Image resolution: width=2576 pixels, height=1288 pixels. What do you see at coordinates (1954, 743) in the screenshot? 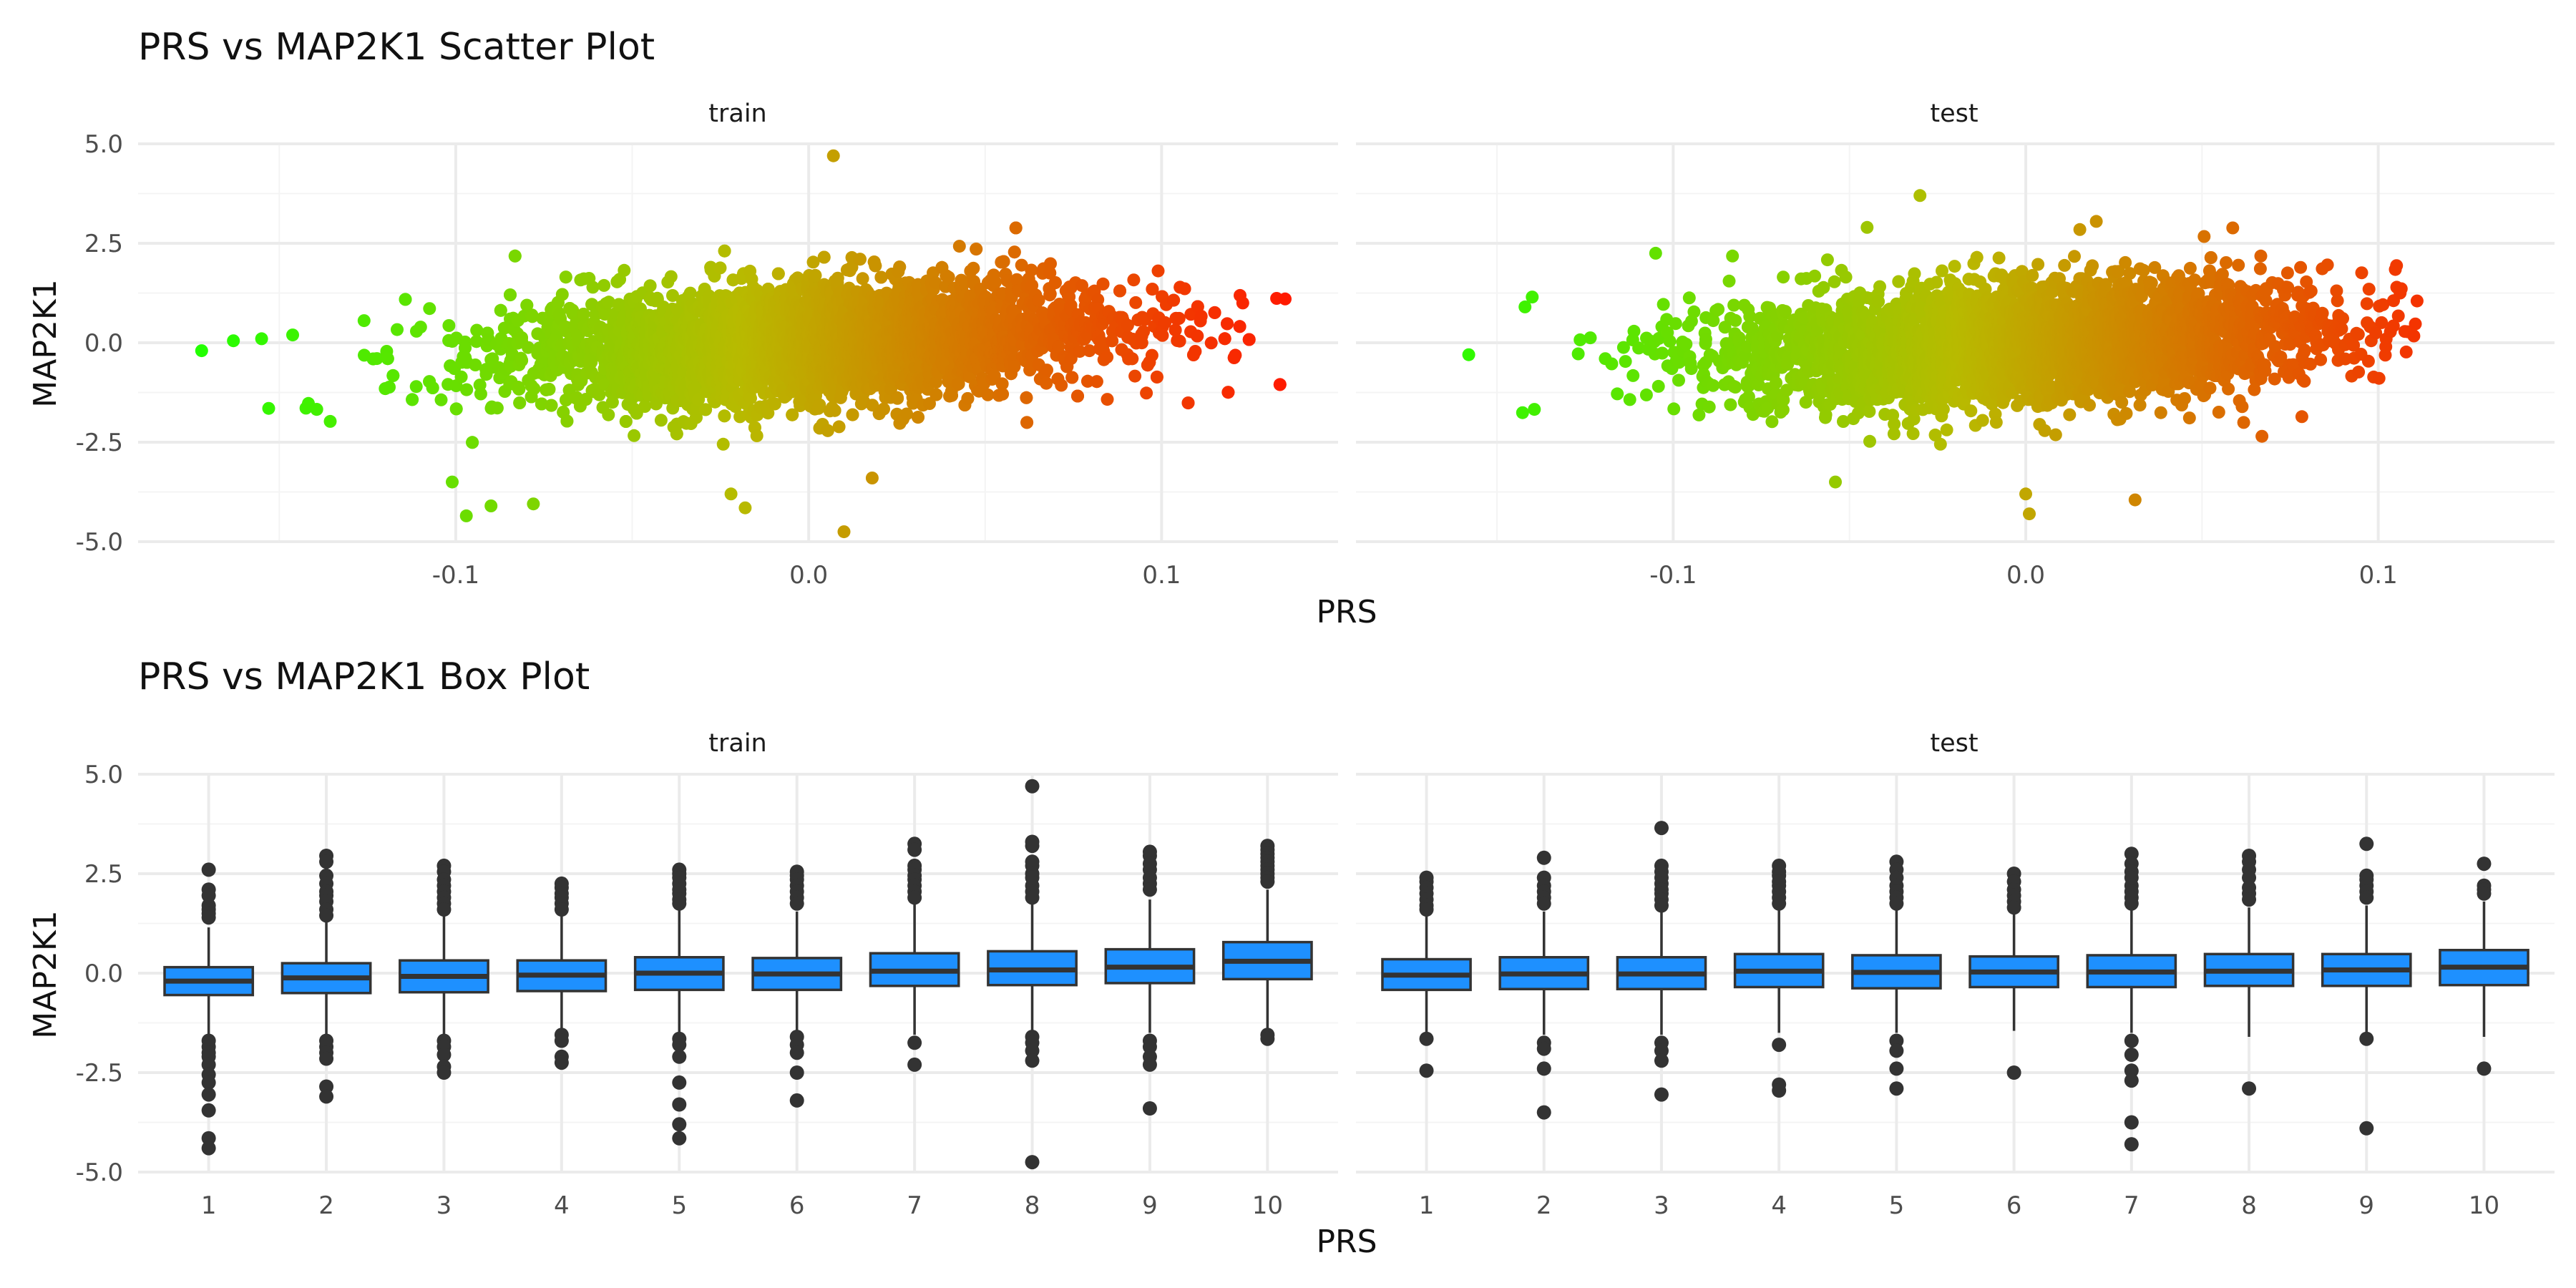
I see `box-facet-test-label: test` at bounding box center [1954, 743].